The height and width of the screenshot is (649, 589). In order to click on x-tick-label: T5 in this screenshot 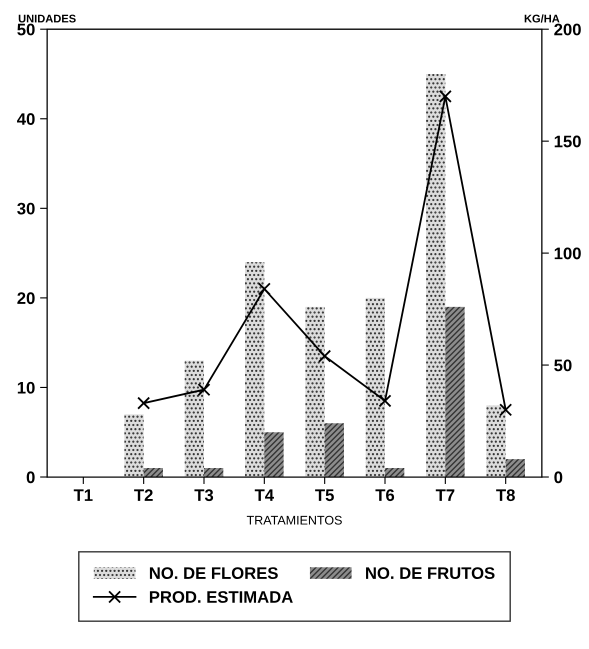, I will do `click(324, 495)`.